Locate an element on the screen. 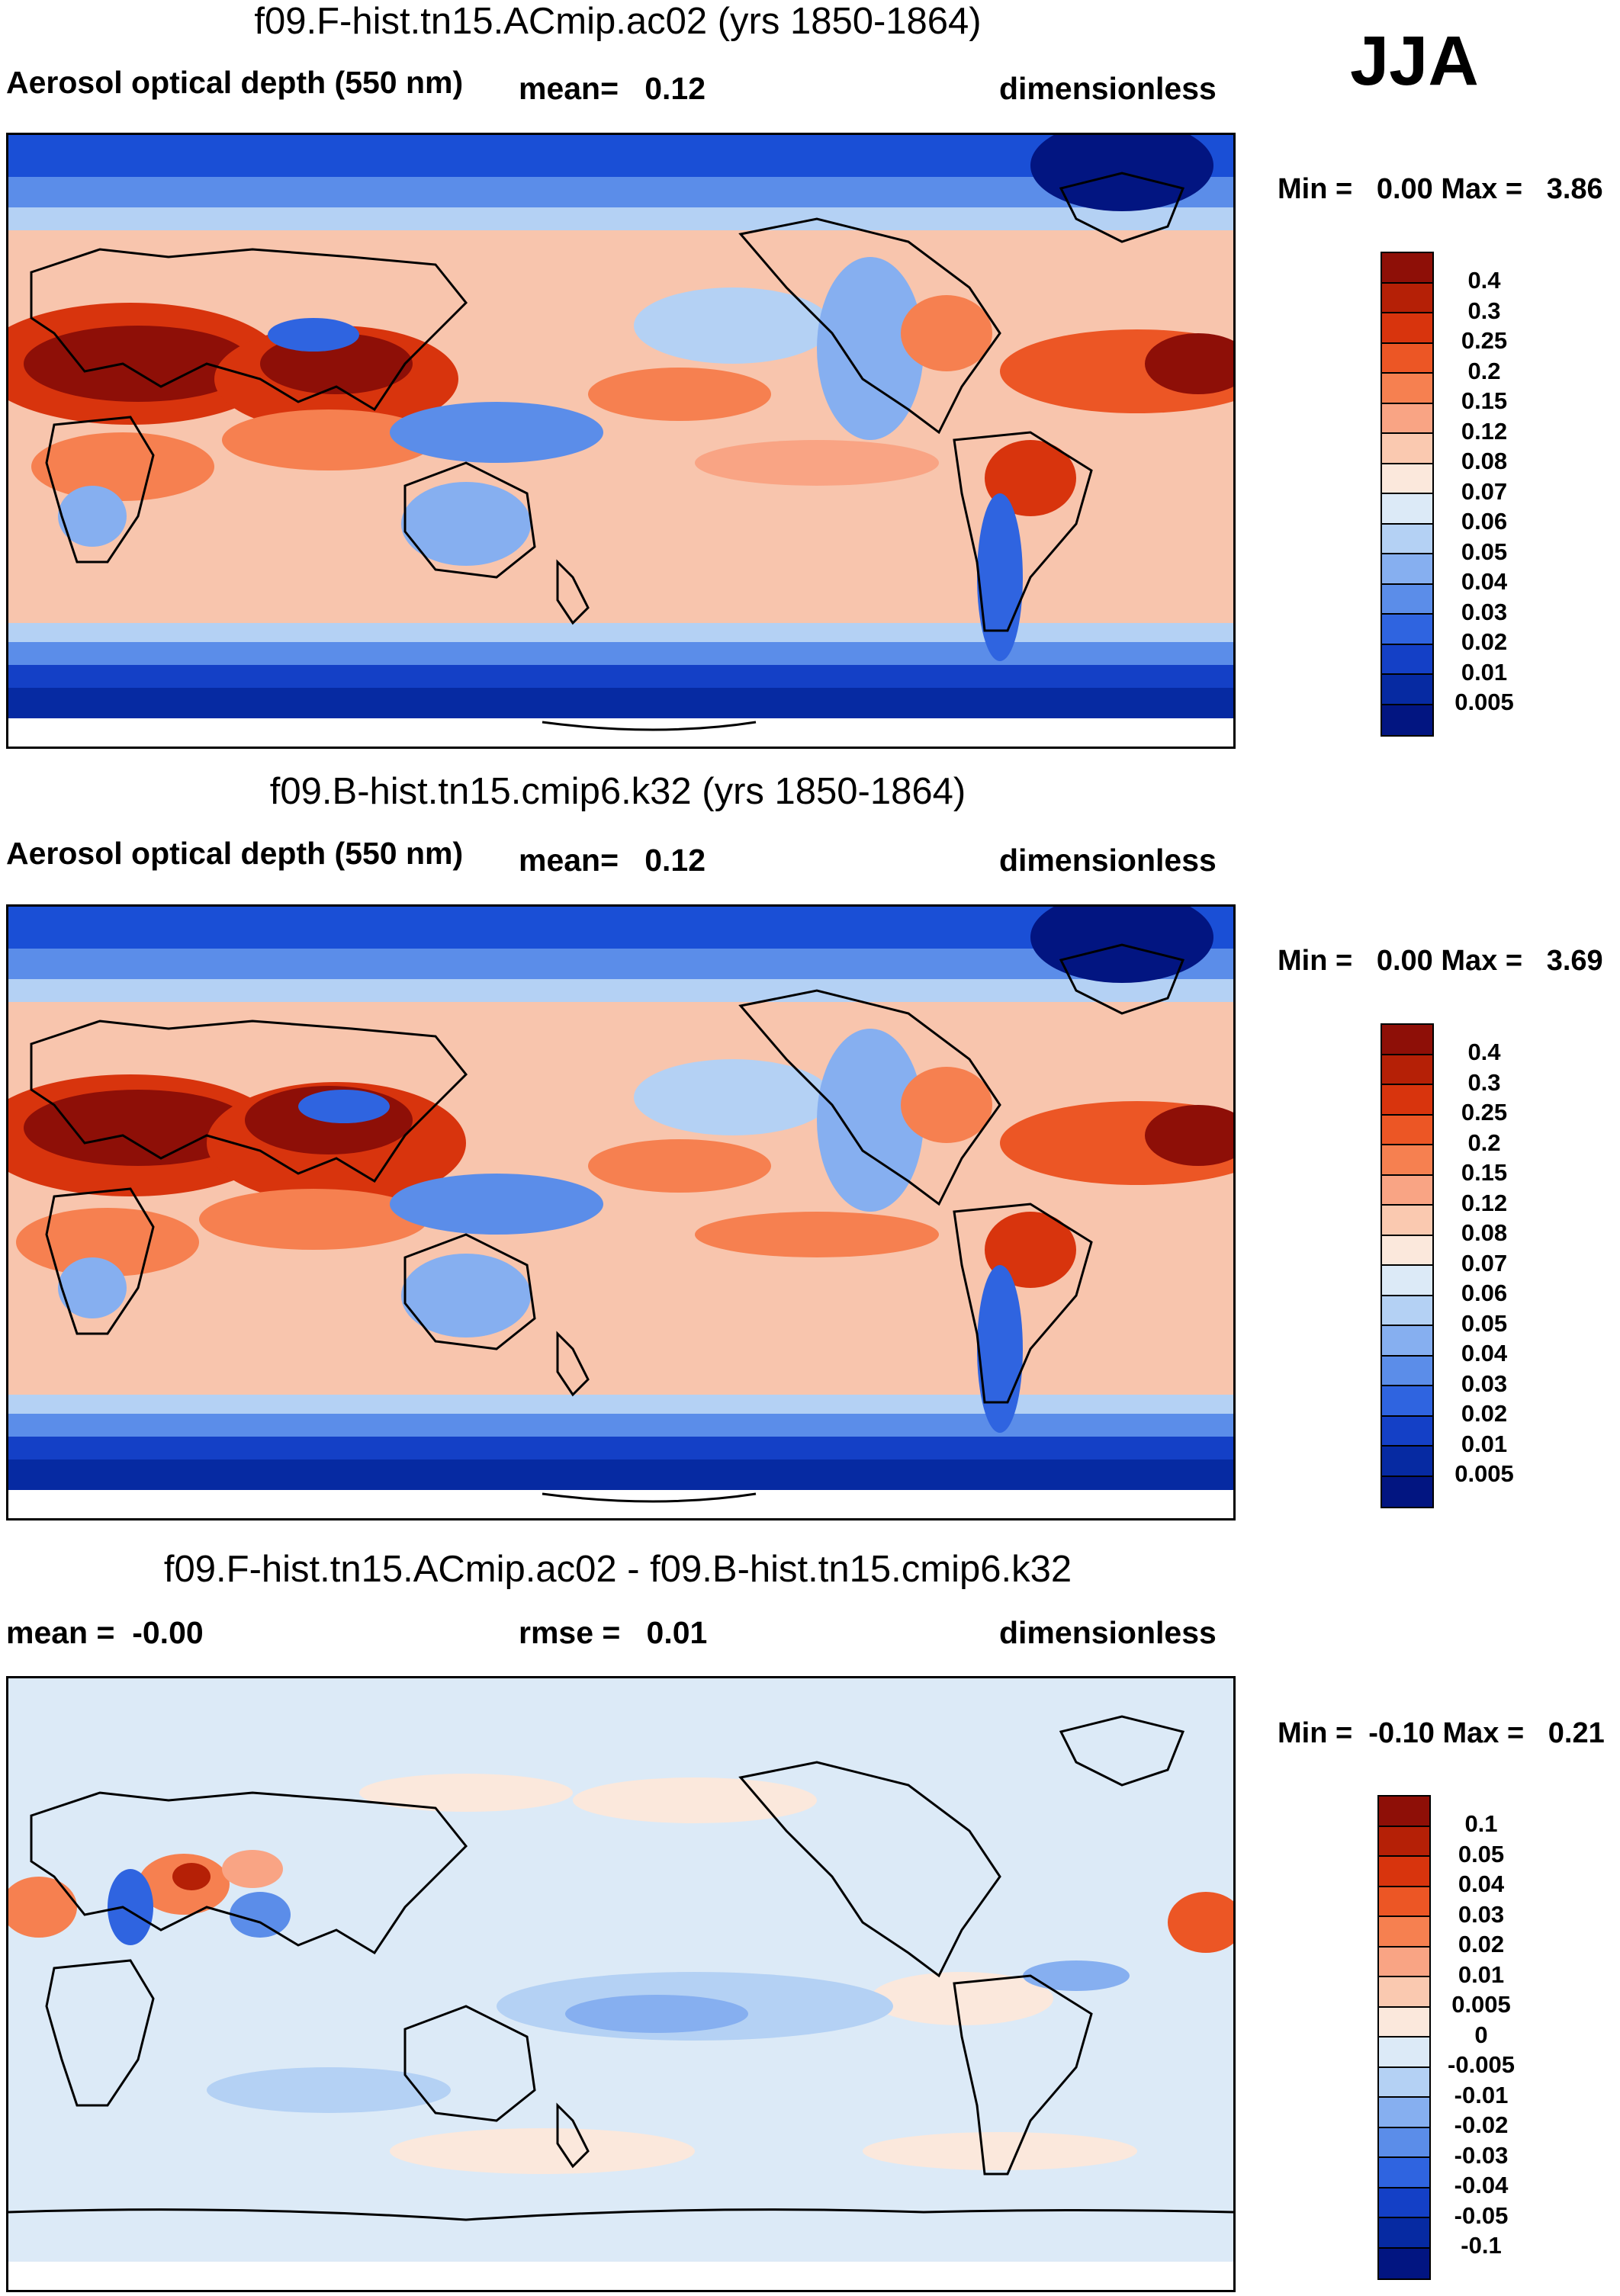 The height and width of the screenshot is (2296, 1620). panel3-colorbar-label: -0.1 is located at coordinates (1481, 2245).